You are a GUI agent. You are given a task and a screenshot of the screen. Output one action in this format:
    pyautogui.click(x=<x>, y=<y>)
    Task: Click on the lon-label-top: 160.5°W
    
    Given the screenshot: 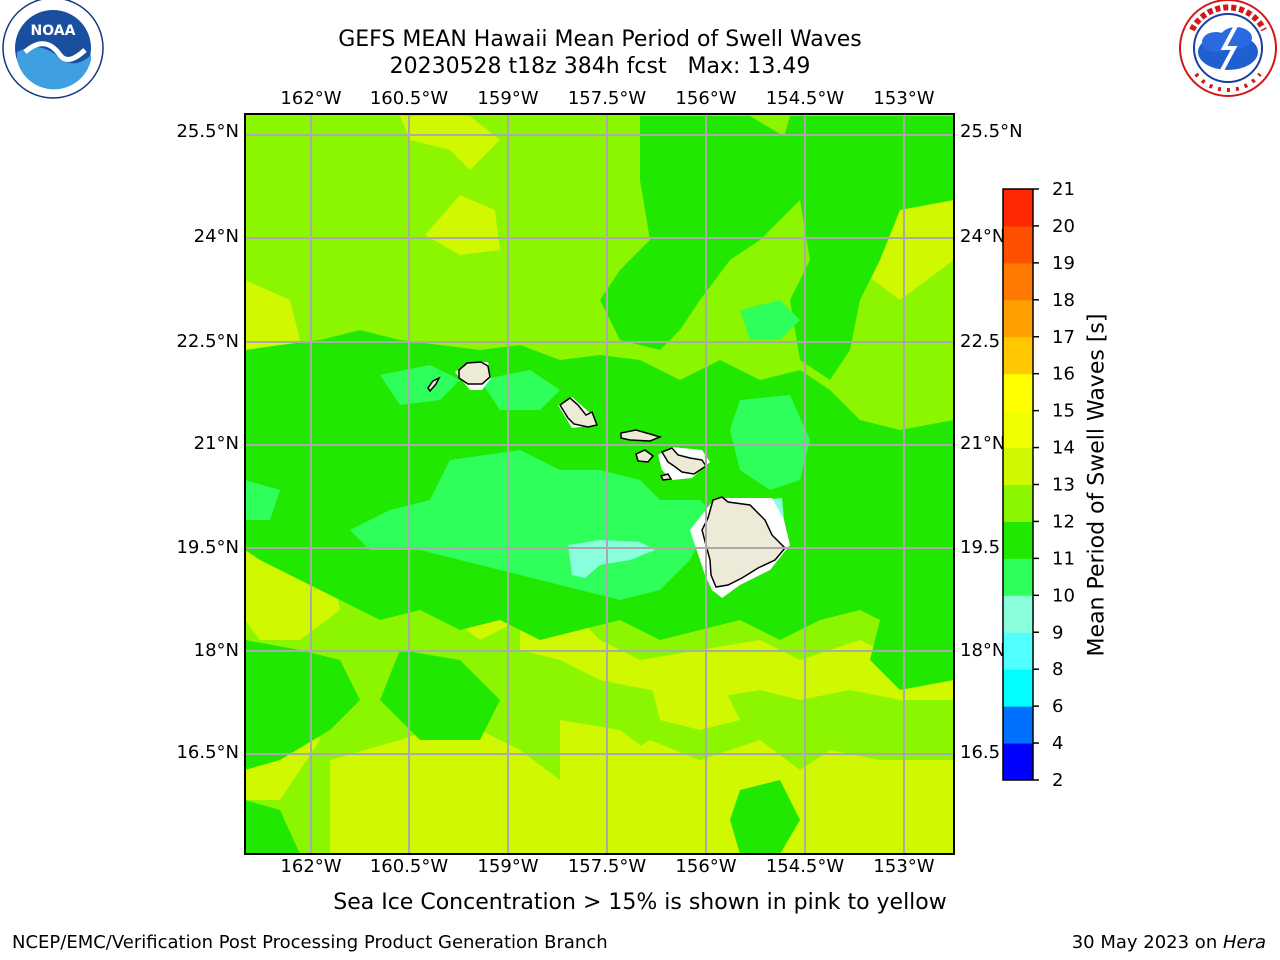 What is the action you would take?
    pyautogui.click(x=409, y=98)
    